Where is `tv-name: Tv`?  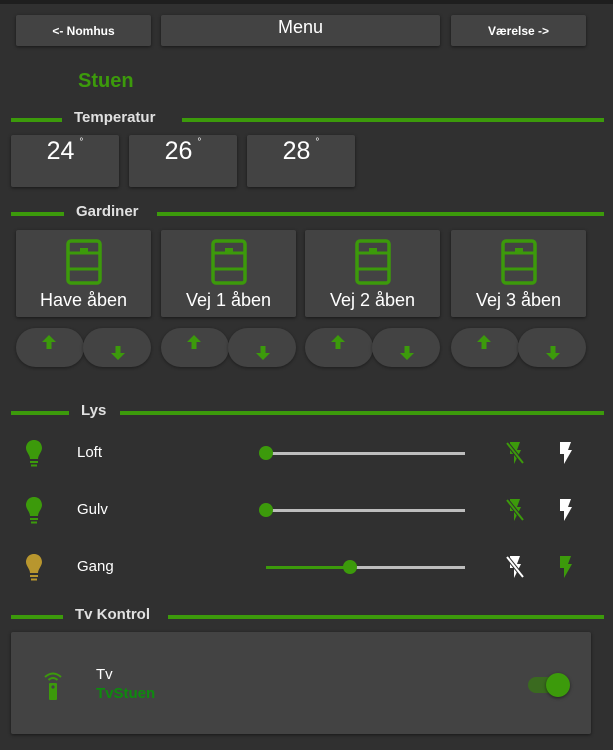 tv-name: Tv is located at coordinates (104, 674).